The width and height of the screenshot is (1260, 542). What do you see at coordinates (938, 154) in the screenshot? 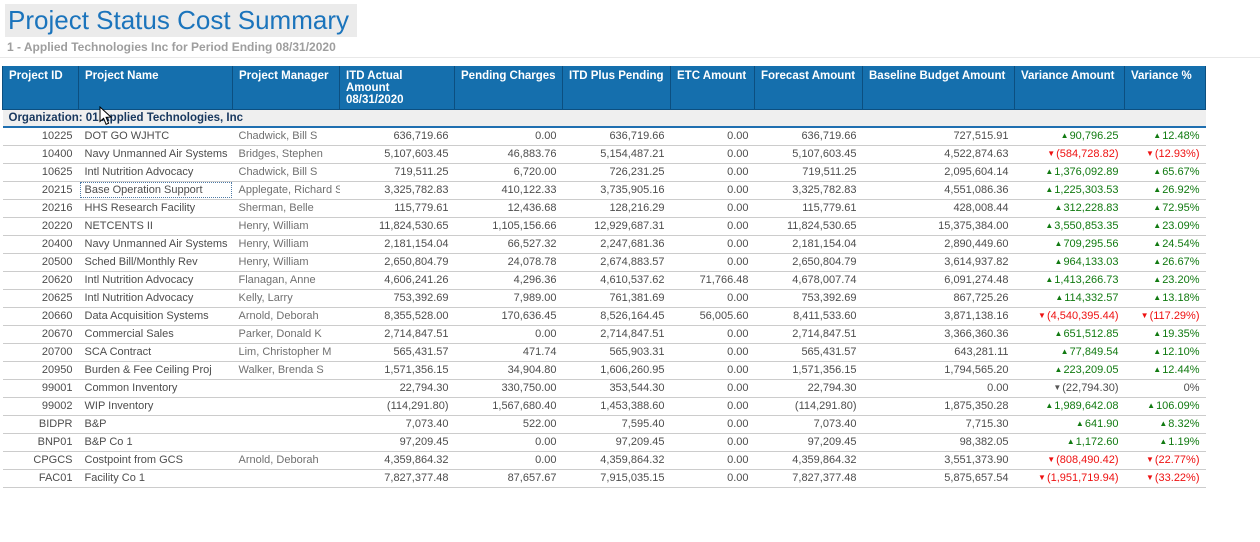
I see `baseline-budget-cell: 4,522,874.63` at bounding box center [938, 154].